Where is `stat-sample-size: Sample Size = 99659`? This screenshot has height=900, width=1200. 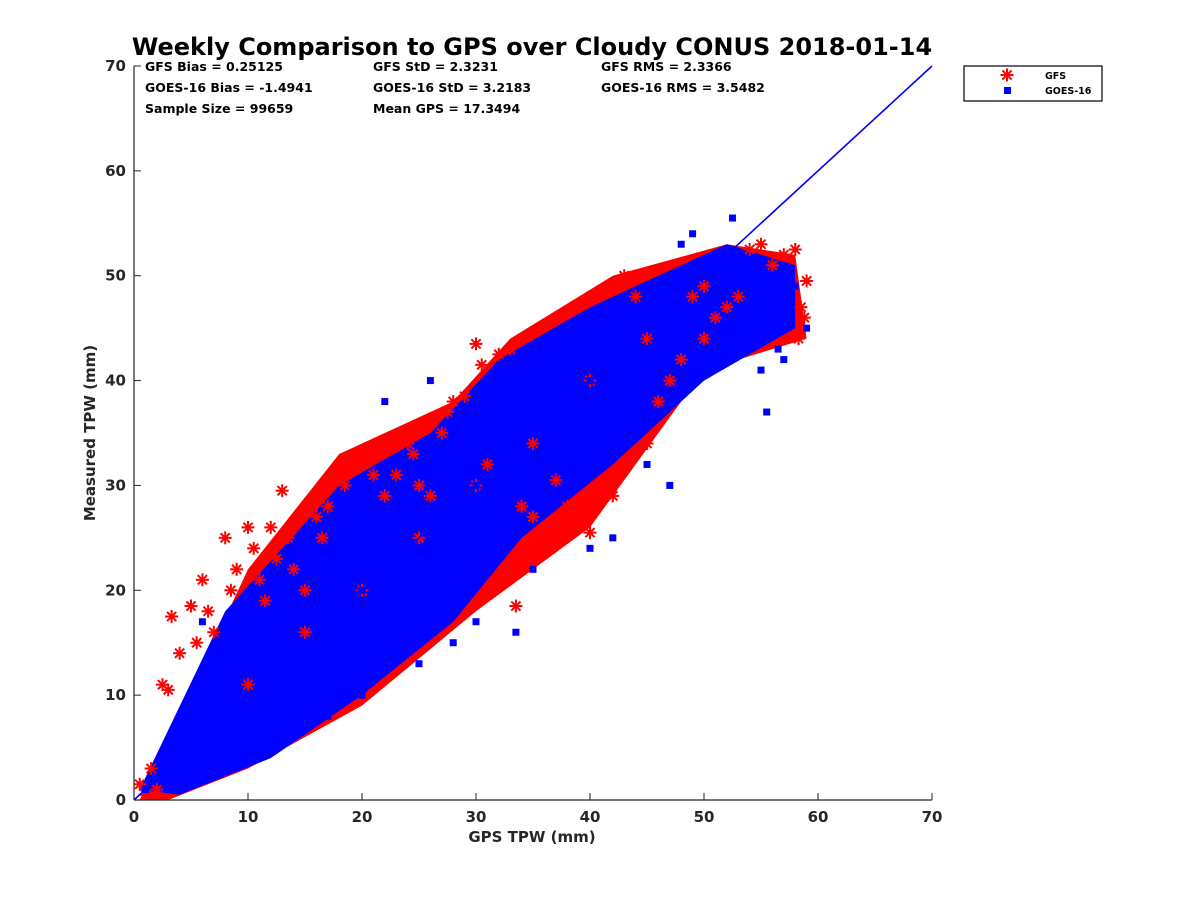
stat-sample-size: Sample Size = 99659 is located at coordinates (219, 108).